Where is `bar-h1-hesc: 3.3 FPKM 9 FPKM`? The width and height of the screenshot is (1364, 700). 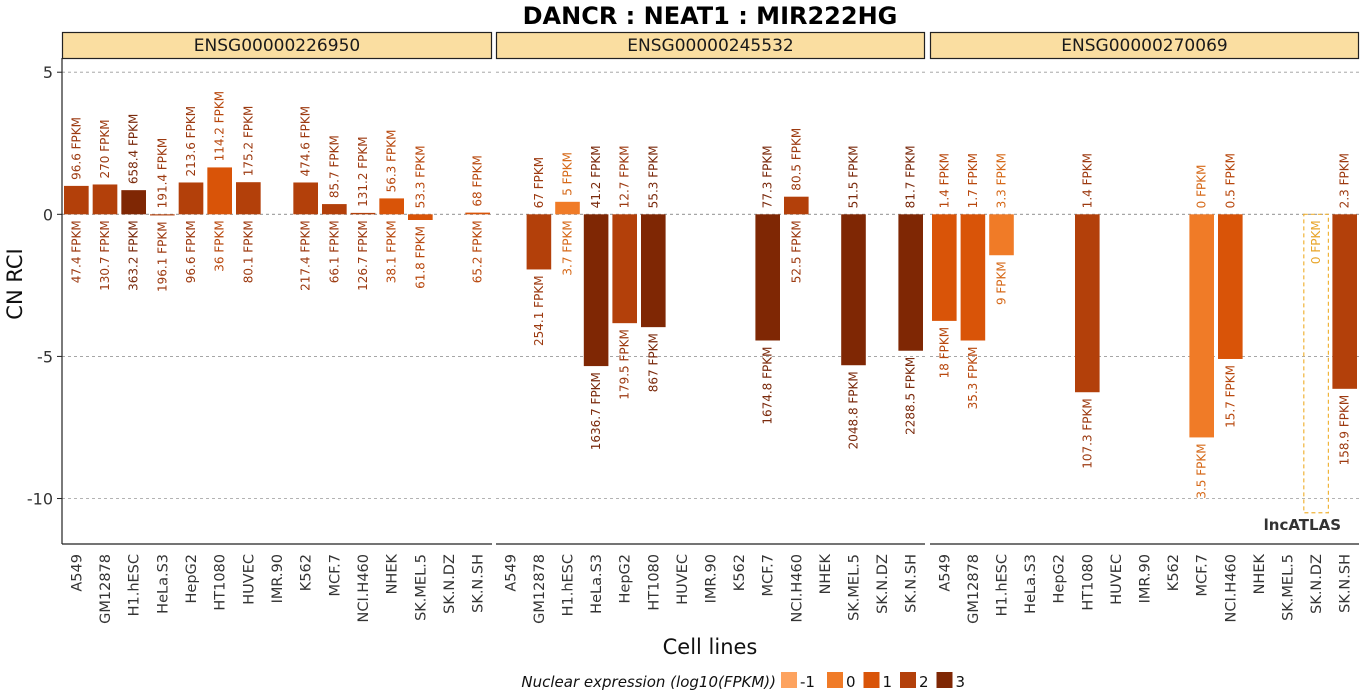
bar-h1-hesc: 3.3 FPKM 9 FPKM is located at coordinates (1001, 229).